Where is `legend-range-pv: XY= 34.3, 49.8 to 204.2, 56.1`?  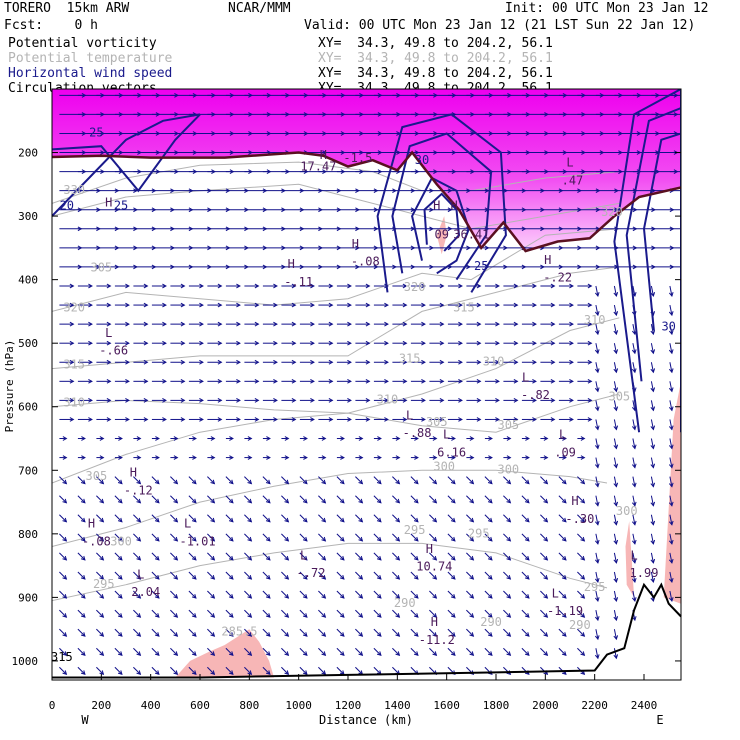 legend-range-pv: XY= 34.3, 49.8 to 204.2, 56.1 is located at coordinates (435, 43).